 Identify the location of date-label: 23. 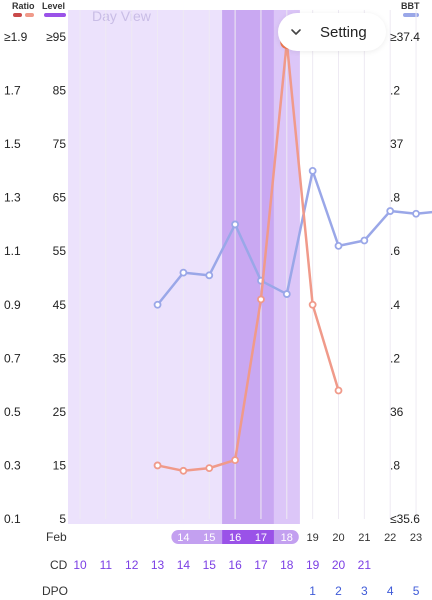
(416, 538).